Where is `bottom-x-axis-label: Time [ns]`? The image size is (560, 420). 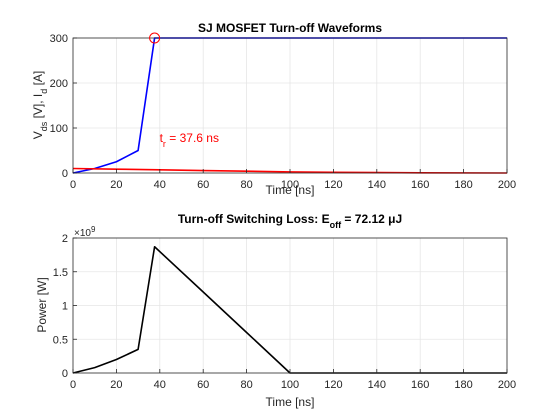 bottom-x-axis-label: Time [ns] is located at coordinates (290, 402).